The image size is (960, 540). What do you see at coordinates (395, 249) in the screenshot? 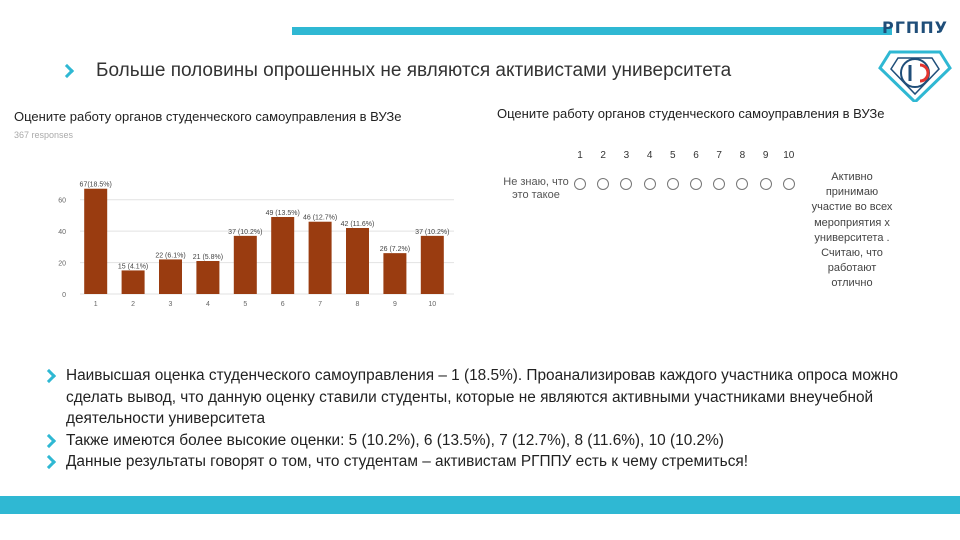
I see `data-label: 26 (7.2%)` at bounding box center [395, 249].